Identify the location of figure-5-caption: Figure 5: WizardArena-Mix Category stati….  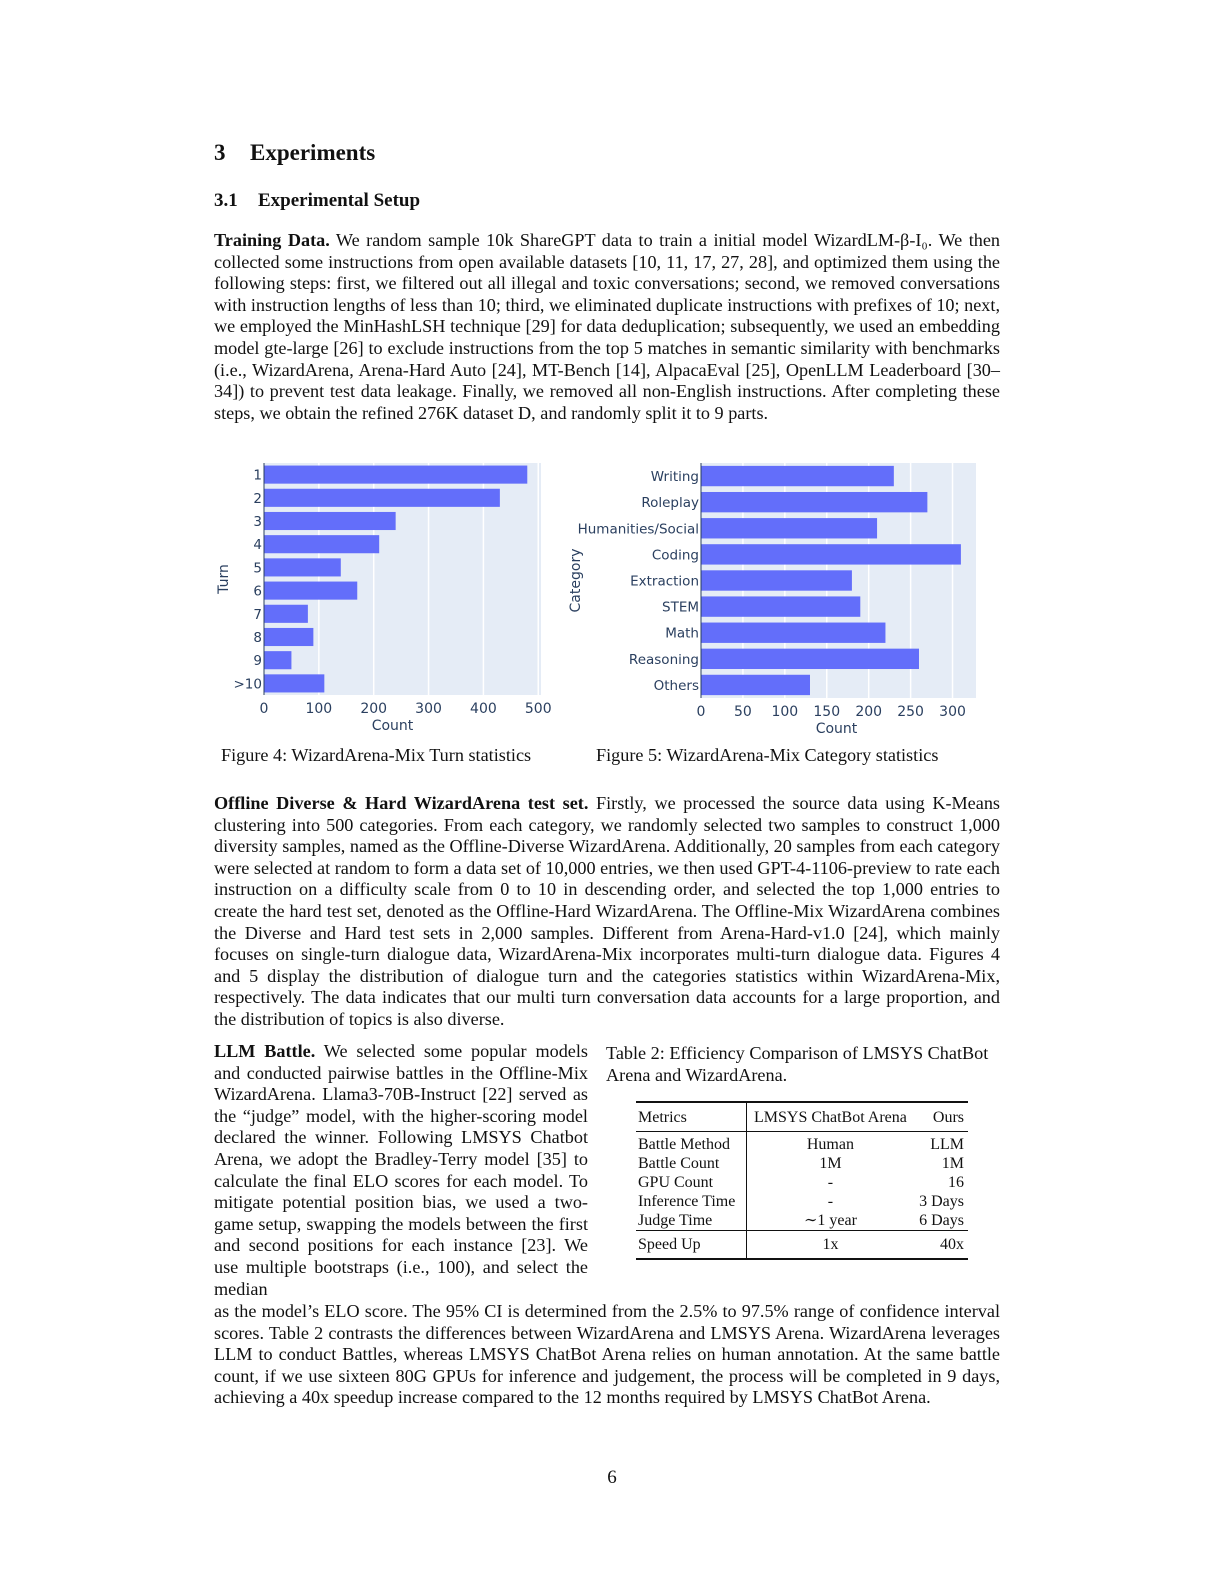
(767, 755).